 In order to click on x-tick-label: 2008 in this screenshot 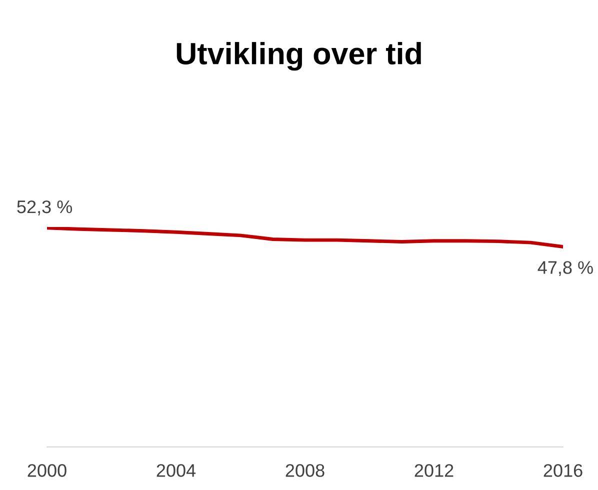, I will do `click(305, 470)`.